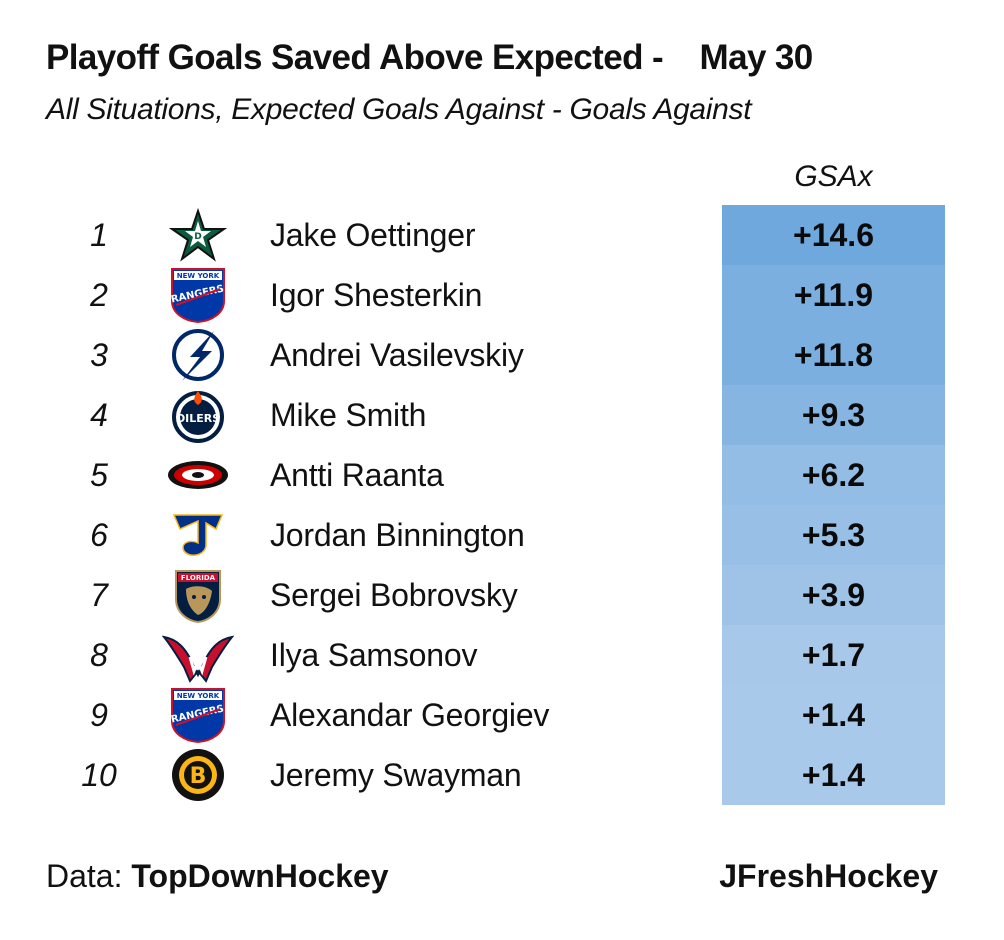  Describe the element at coordinates (99, 415) in the screenshot. I see `rank-number: 4` at that location.